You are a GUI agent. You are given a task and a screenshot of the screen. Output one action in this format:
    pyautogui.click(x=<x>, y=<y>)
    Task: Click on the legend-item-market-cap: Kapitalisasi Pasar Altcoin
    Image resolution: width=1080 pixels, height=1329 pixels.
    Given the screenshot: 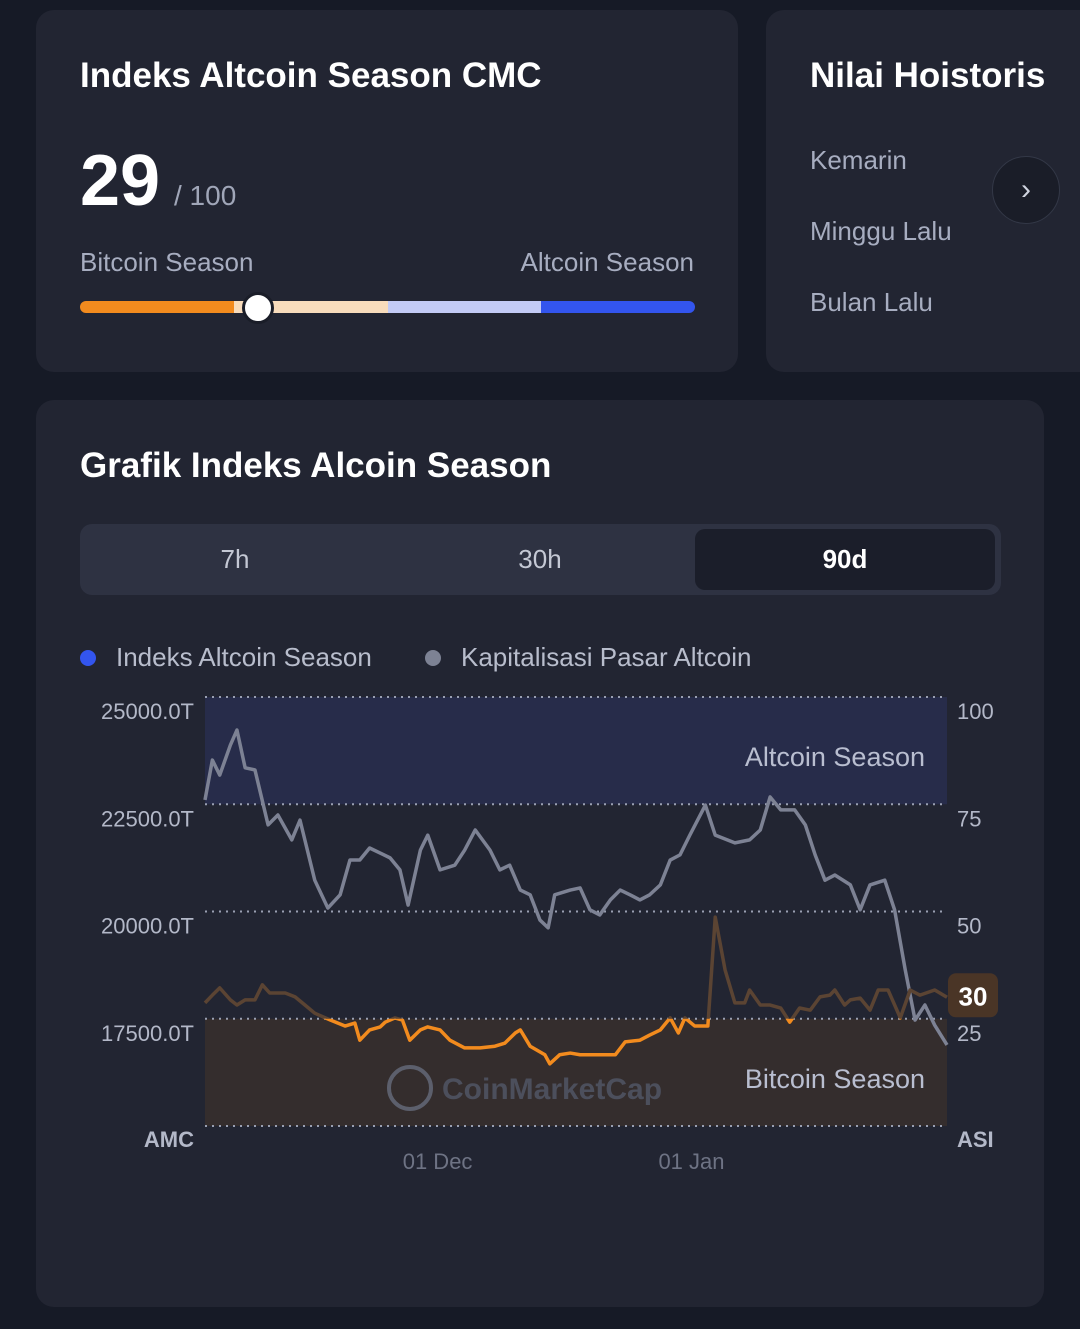 What is the action you would take?
    pyautogui.click(x=588, y=657)
    